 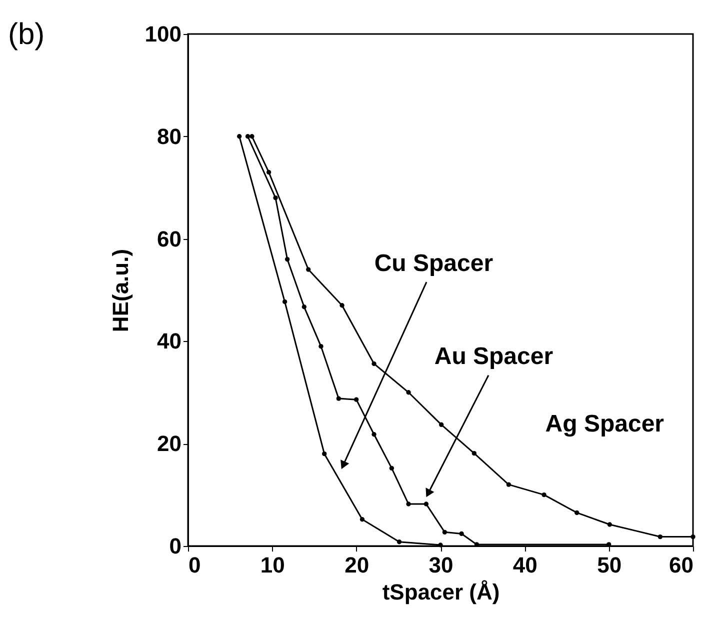 What do you see at coordinates (120, 290) in the screenshot?
I see `y-axis-title: HE(a.u.)` at bounding box center [120, 290].